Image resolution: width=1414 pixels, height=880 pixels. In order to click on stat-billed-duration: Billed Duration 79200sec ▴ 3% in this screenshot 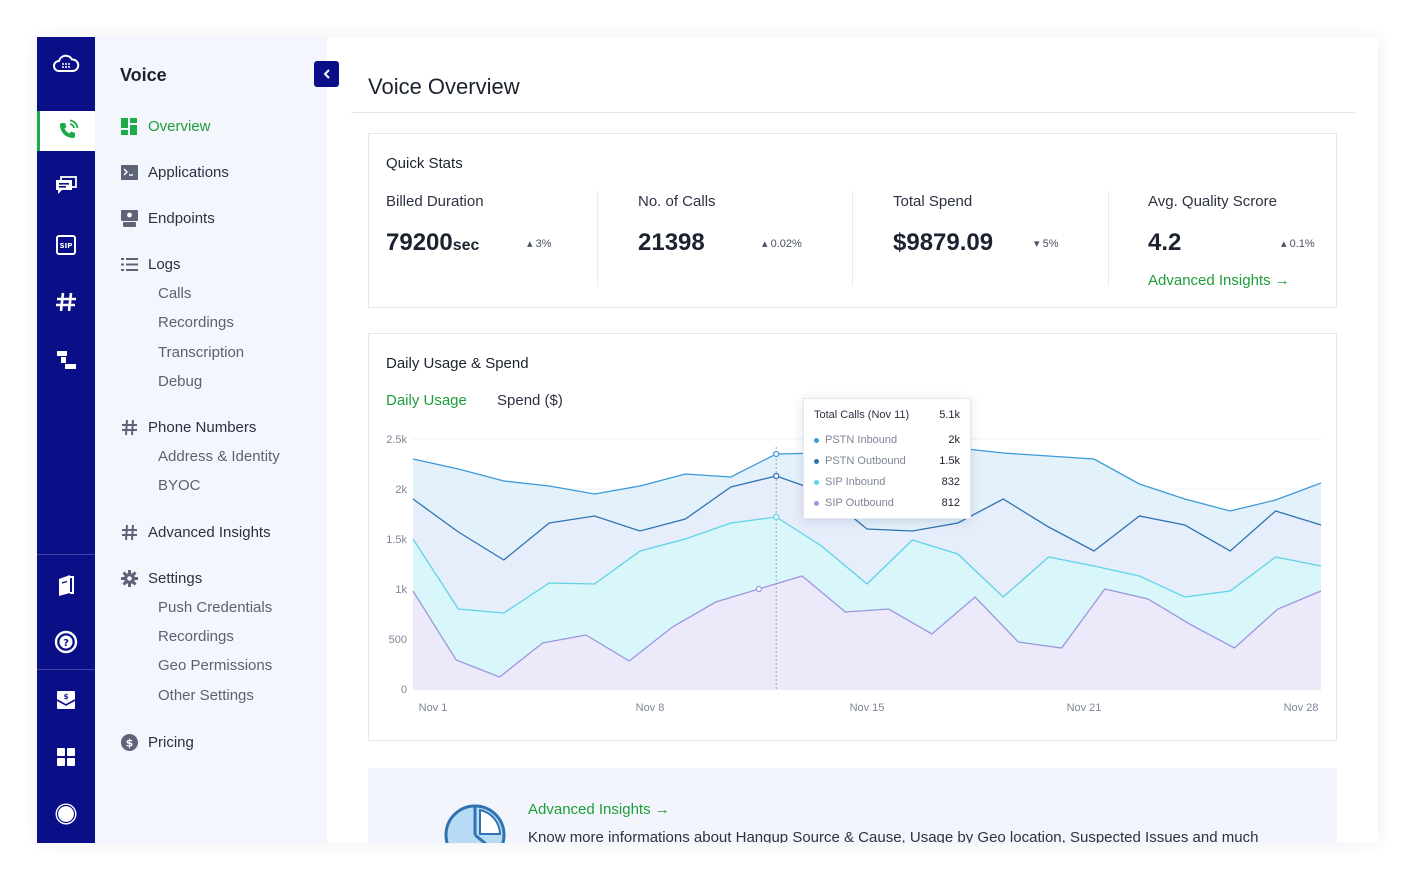, I will do `click(481, 238)`.